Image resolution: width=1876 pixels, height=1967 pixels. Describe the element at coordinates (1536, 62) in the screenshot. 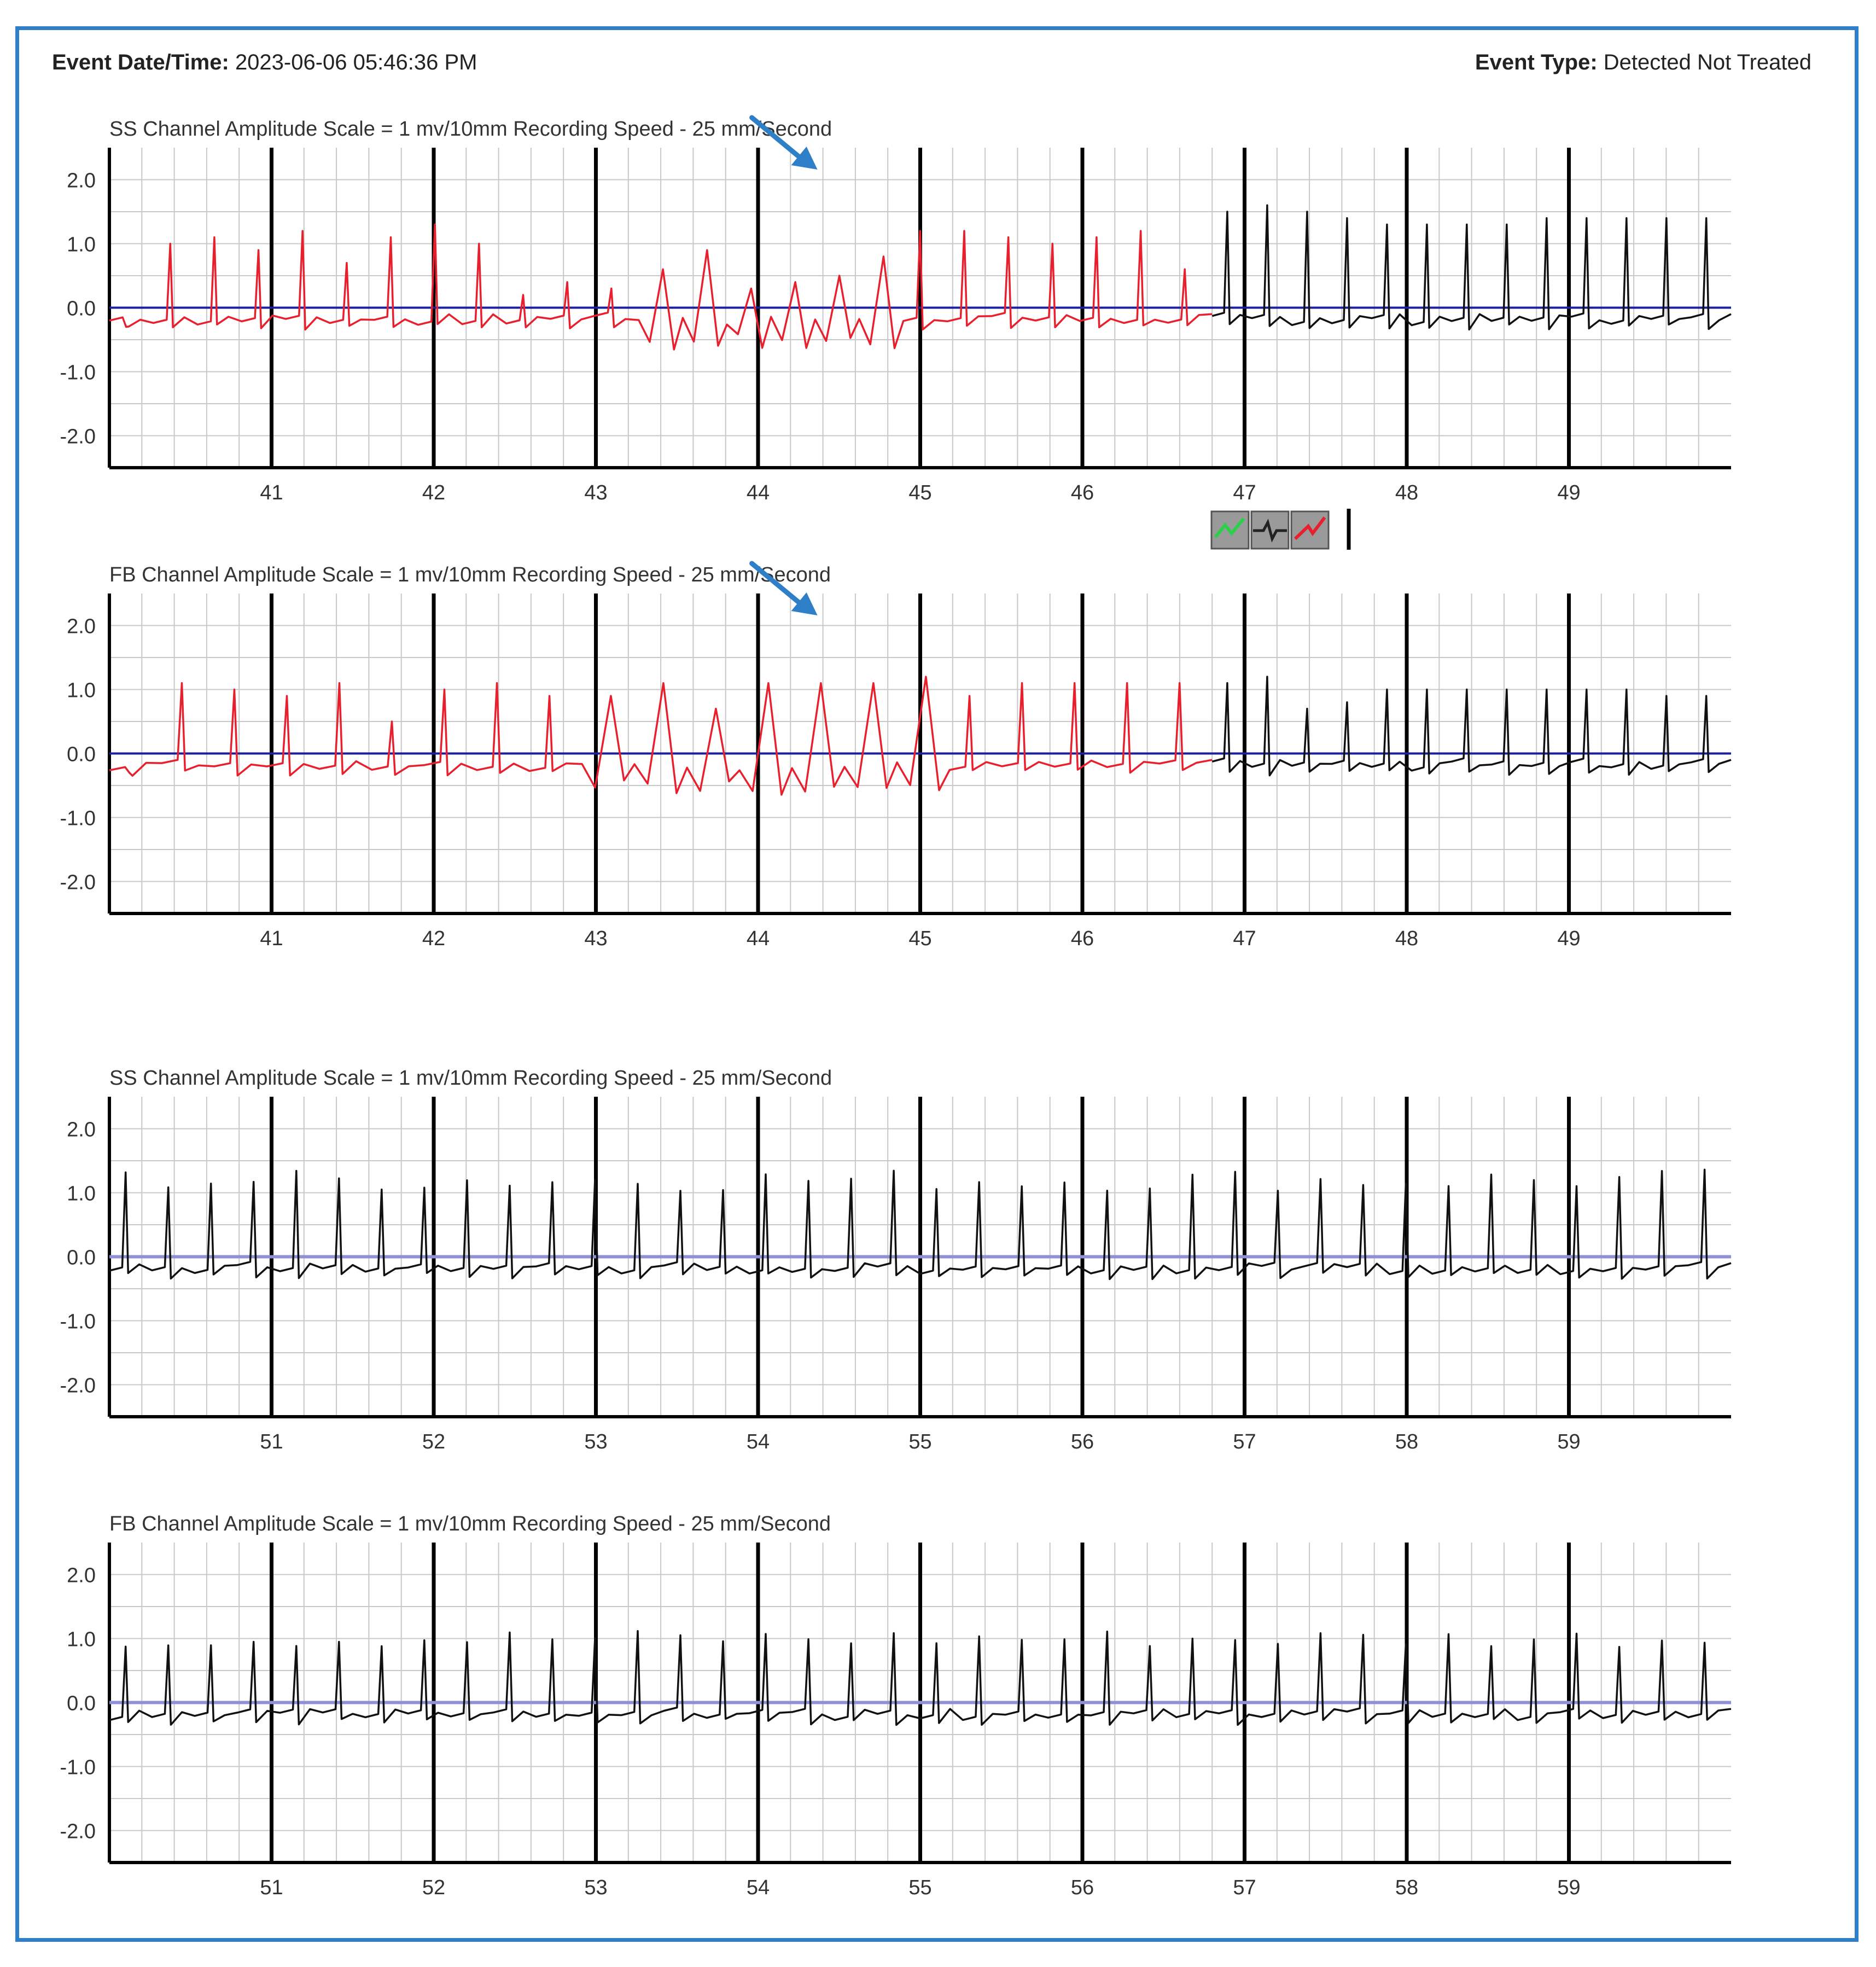

I see `event-type-label: Event Type:` at that location.